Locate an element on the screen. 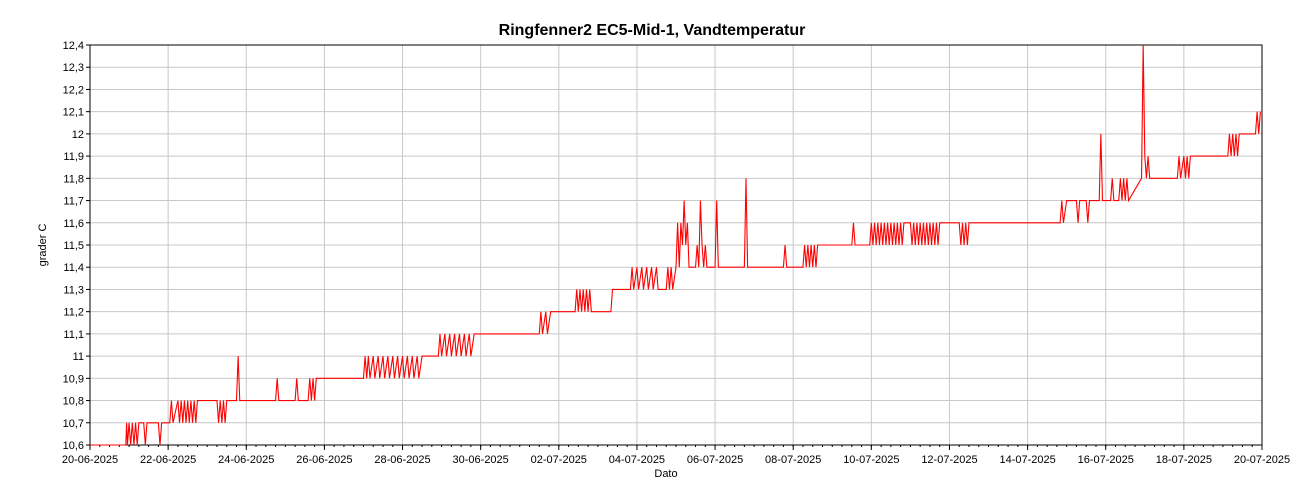 The width and height of the screenshot is (1300, 500). x-tick-label: 20-06-2025 is located at coordinates (90, 460).